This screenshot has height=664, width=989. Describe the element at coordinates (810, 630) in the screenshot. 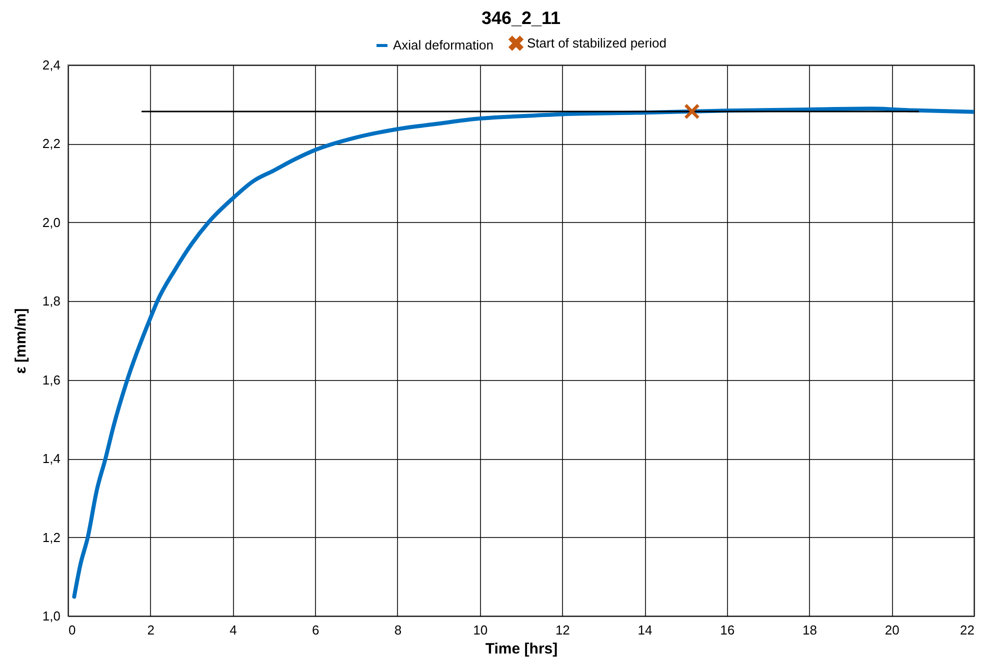

I see `x-tick-label: 18` at that location.